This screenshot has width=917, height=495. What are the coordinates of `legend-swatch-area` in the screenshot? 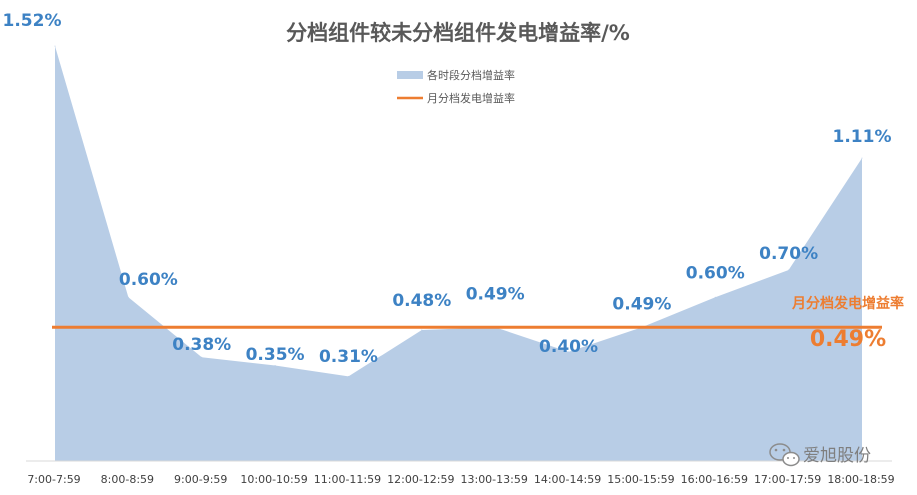 It's located at (410, 75).